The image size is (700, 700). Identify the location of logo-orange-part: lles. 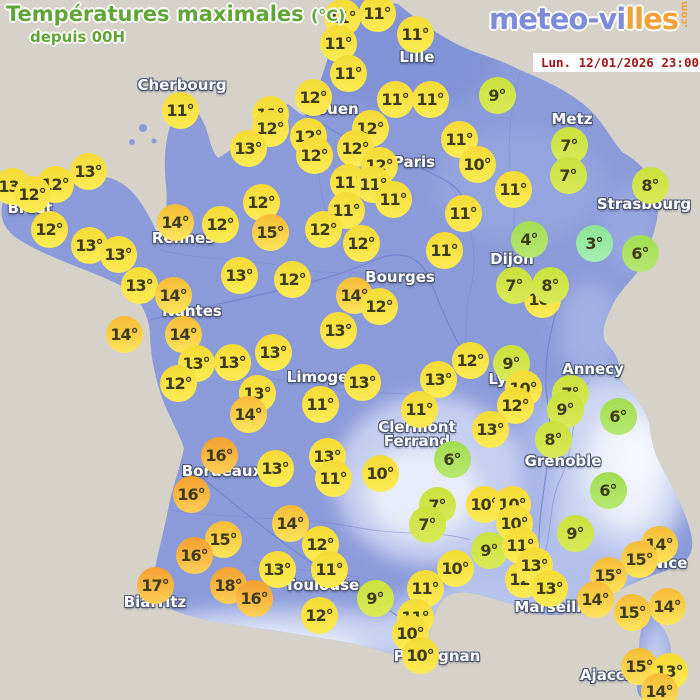
(652, 19).